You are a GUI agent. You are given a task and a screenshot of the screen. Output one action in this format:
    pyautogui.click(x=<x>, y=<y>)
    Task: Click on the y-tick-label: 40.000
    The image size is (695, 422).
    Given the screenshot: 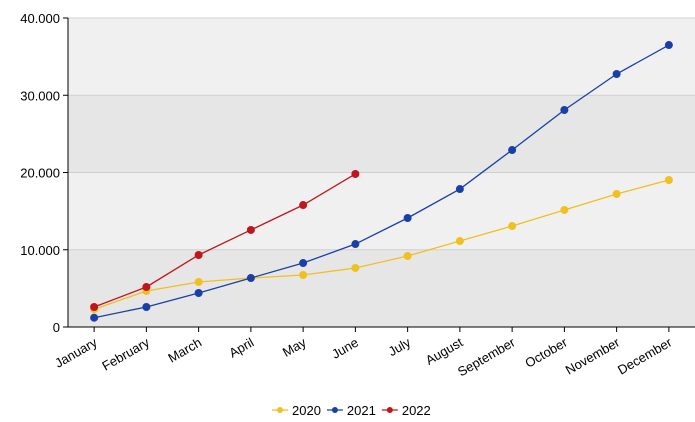 What is the action you would take?
    pyautogui.click(x=40, y=18)
    